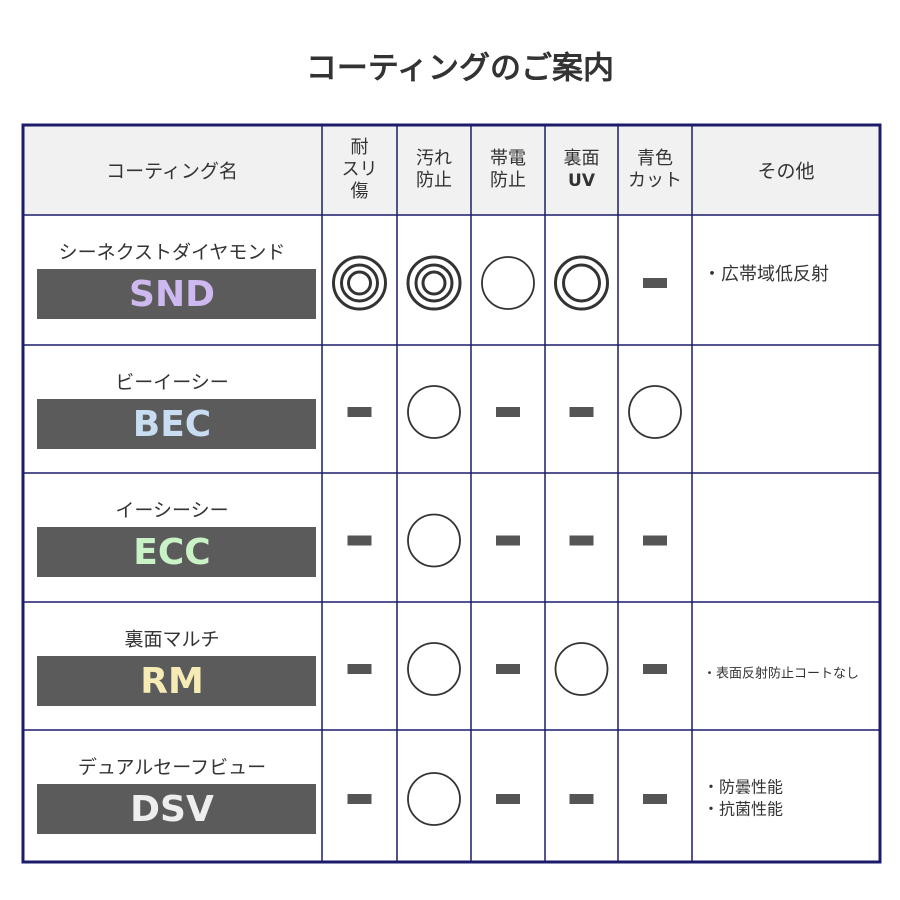 This screenshot has width=900, height=900. What do you see at coordinates (655, 180) in the screenshot?
I see `header-col: カット` at bounding box center [655, 180].